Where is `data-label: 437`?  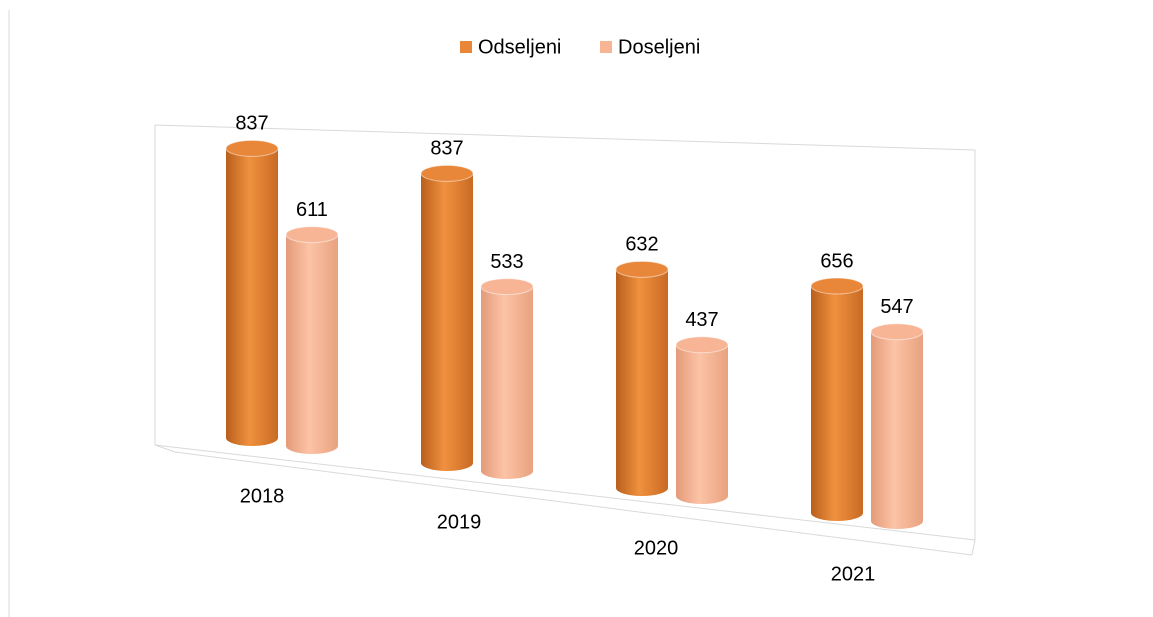
data-label: 437 is located at coordinates (701, 320).